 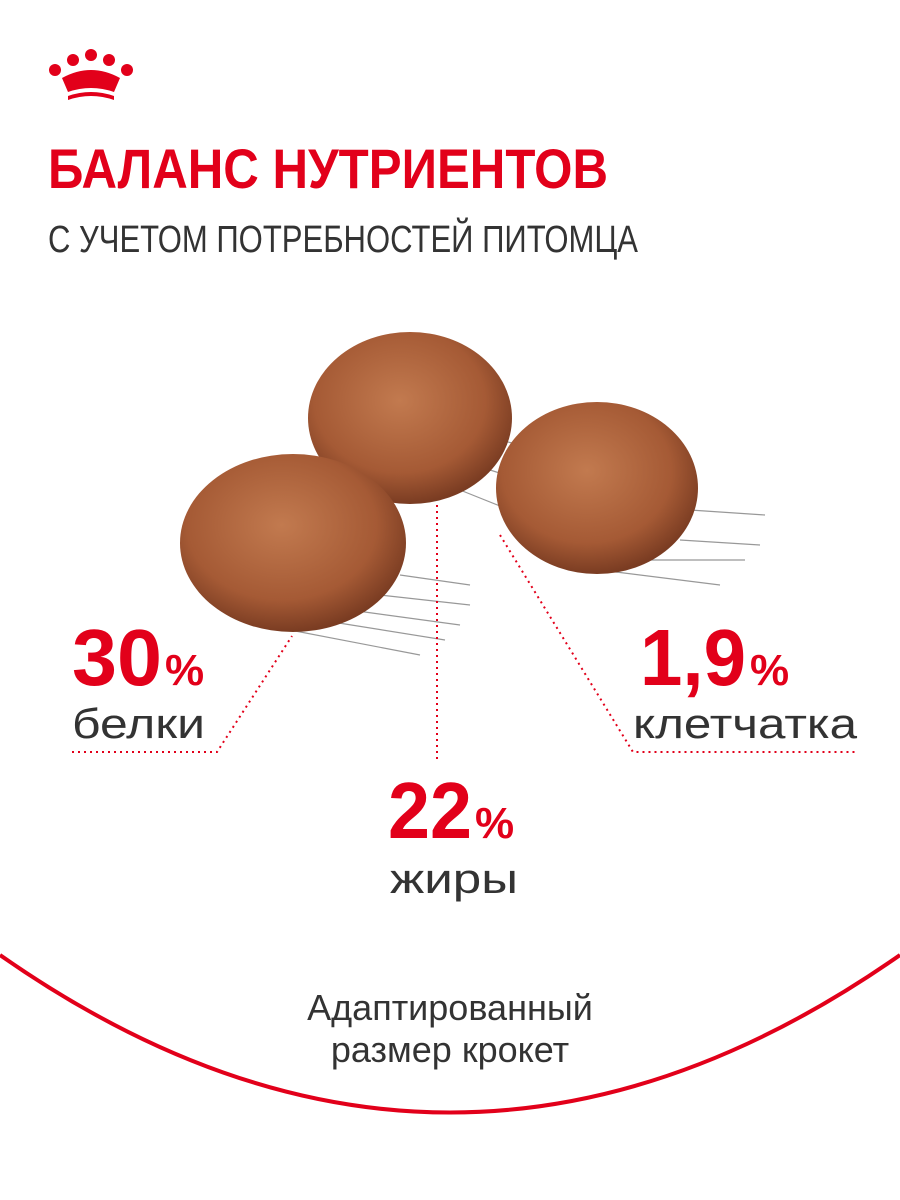 What do you see at coordinates (328, 168) in the screenshot?
I see `title: БАЛАНС НУТРИЕНТОВ` at bounding box center [328, 168].